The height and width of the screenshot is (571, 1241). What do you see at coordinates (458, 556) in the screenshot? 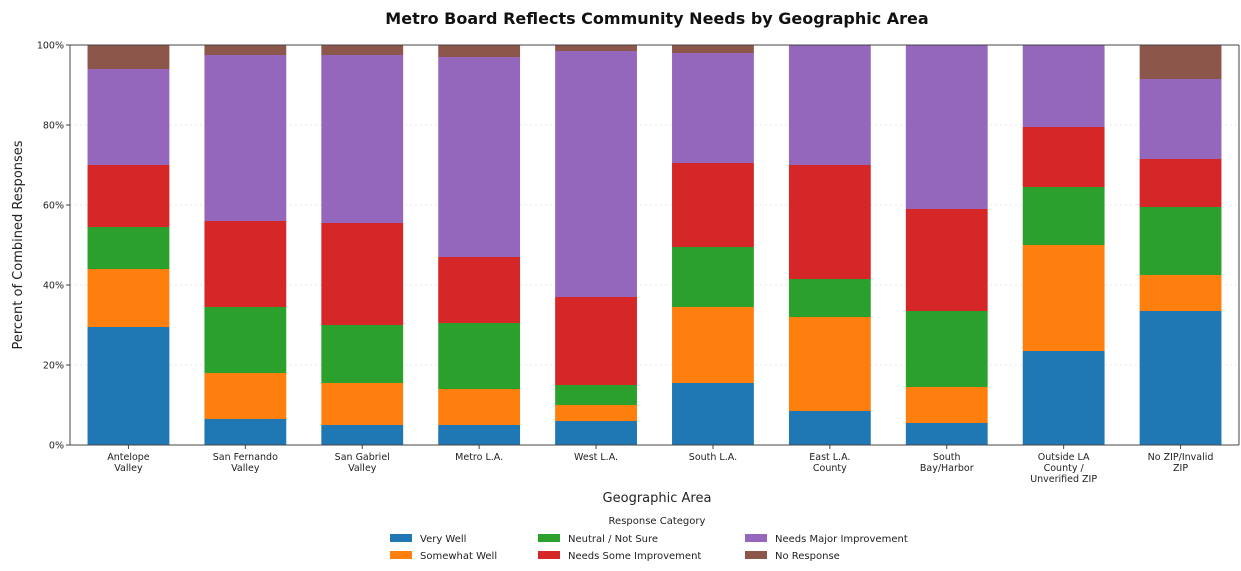
I see `legend-label: Somewhat Well` at bounding box center [458, 556].